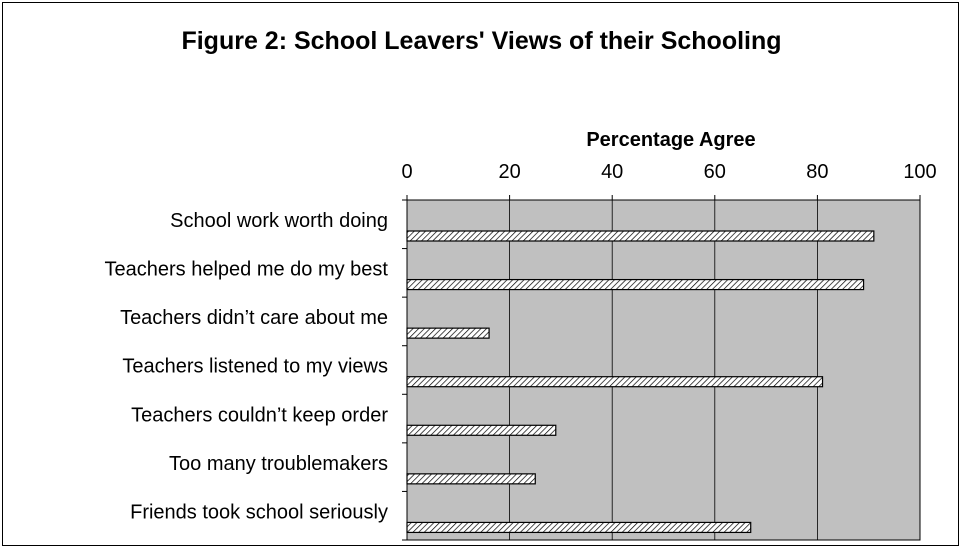  I want to click on category-label: Teachers helped me do my best, so click(247, 270).